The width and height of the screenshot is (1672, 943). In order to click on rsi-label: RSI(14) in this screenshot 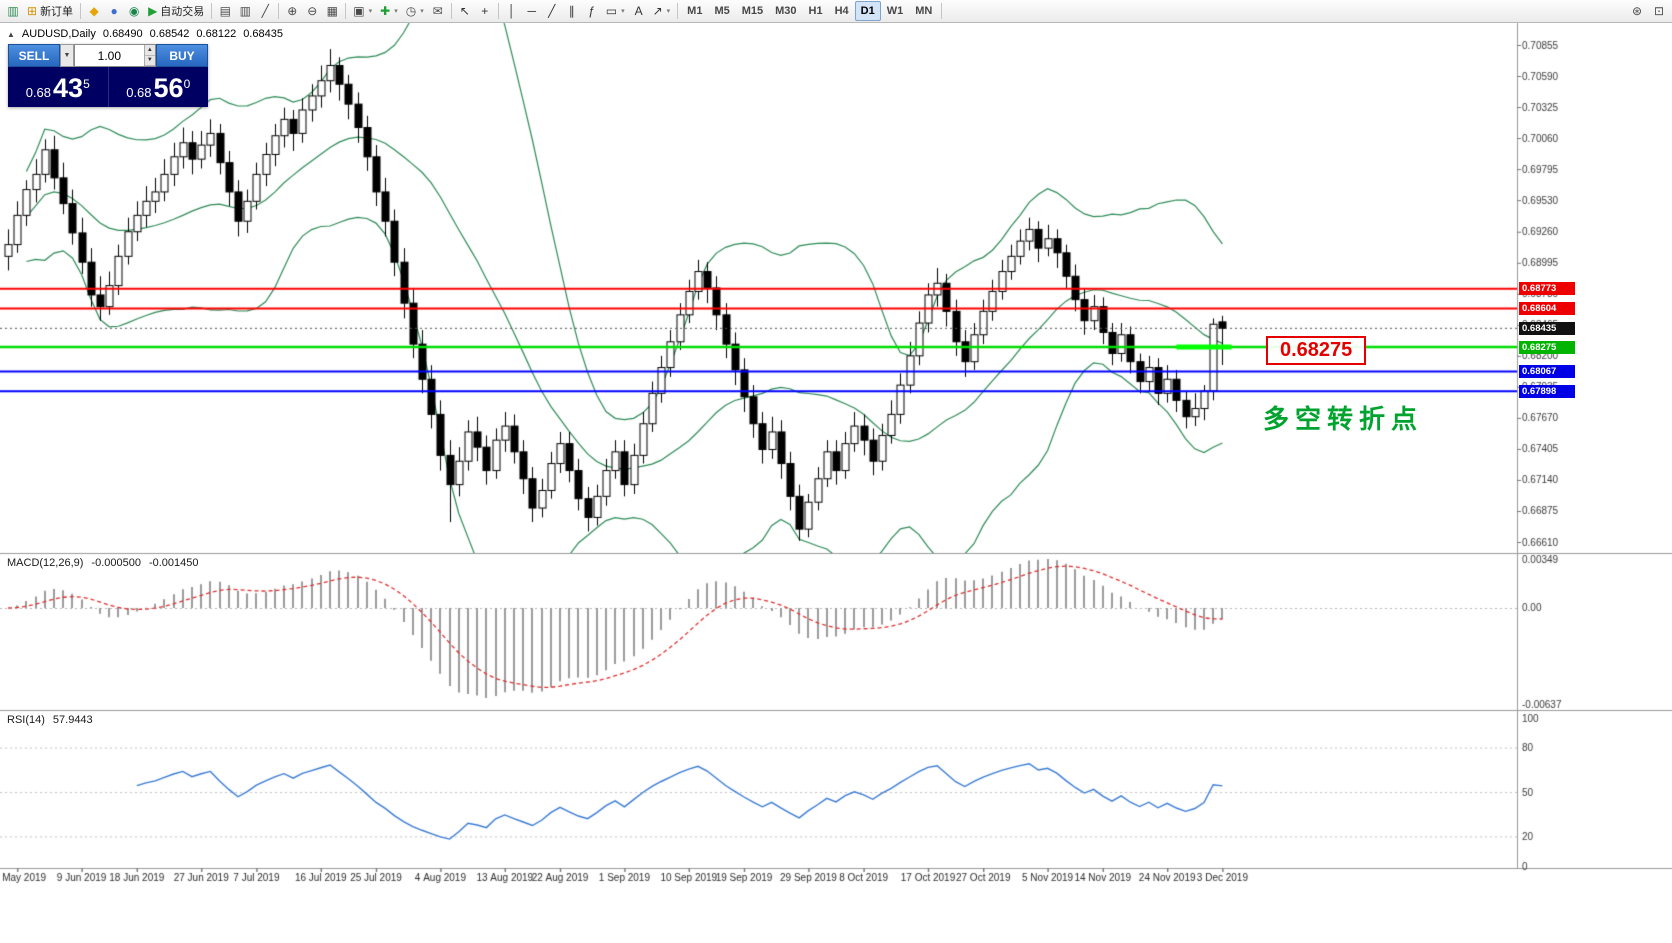, I will do `click(26, 720)`.